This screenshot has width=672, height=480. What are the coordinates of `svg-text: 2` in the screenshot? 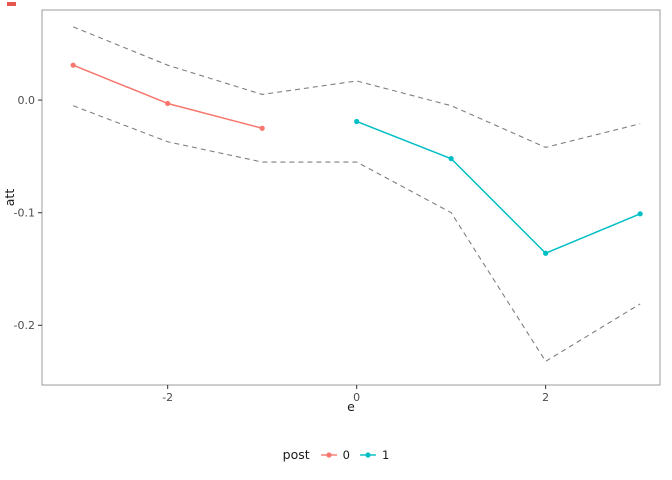 It's located at (545, 397).